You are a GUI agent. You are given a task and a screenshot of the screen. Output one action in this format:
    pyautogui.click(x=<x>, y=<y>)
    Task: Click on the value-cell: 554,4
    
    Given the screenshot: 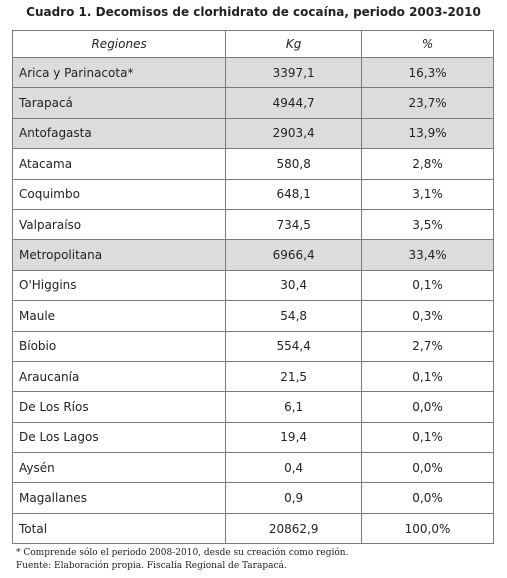 What is the action you would take?
    pyautogui.click(x=294, y=346)
    